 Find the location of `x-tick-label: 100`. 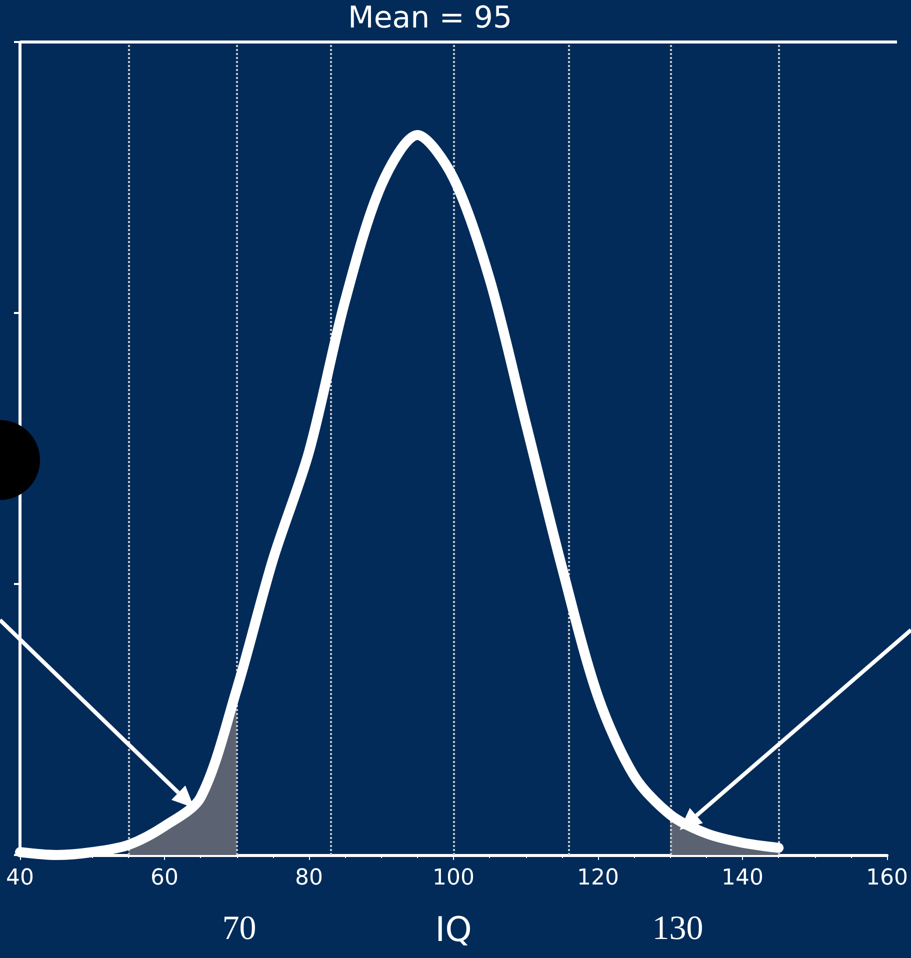

x-tick-label: 100 is located at coordinates (453, 878).